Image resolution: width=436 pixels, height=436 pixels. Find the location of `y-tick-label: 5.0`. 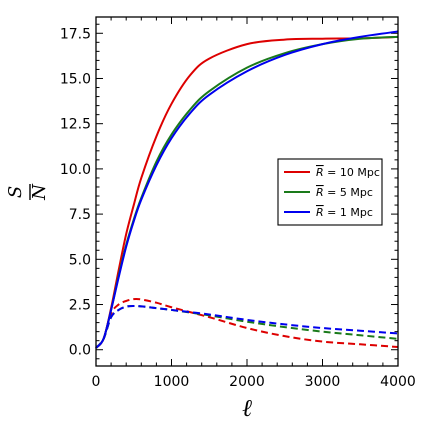

y-tick-label: 5.0 is located at coordinates (80, 260).